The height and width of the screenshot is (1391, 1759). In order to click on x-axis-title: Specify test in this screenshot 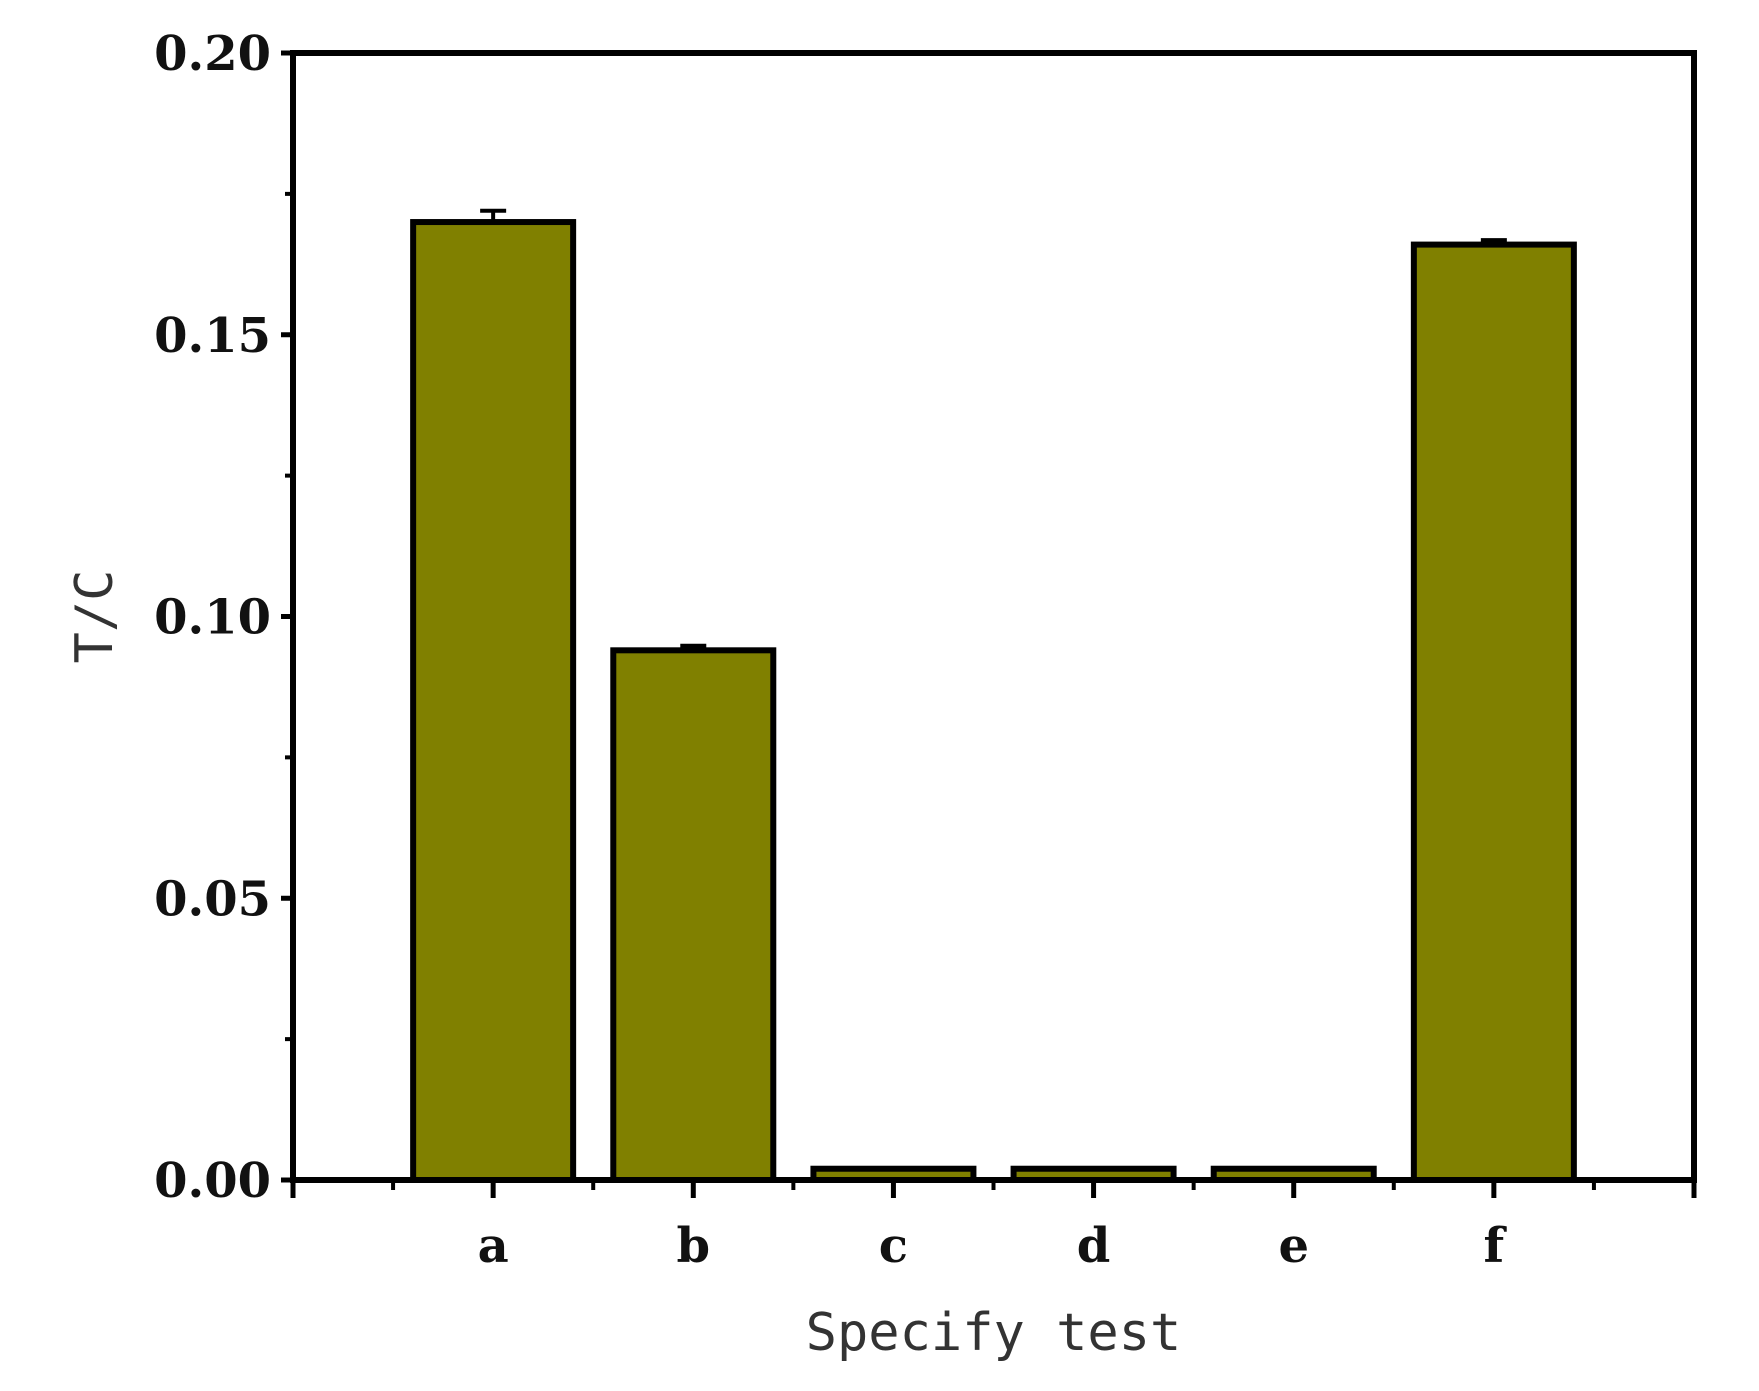, I will do `click(994, 1333)`.